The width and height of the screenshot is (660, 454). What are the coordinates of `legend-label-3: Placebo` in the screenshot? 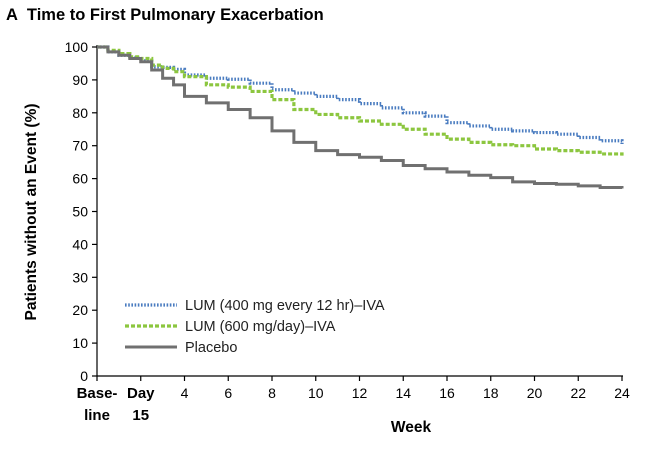 It's located at (211, 348).